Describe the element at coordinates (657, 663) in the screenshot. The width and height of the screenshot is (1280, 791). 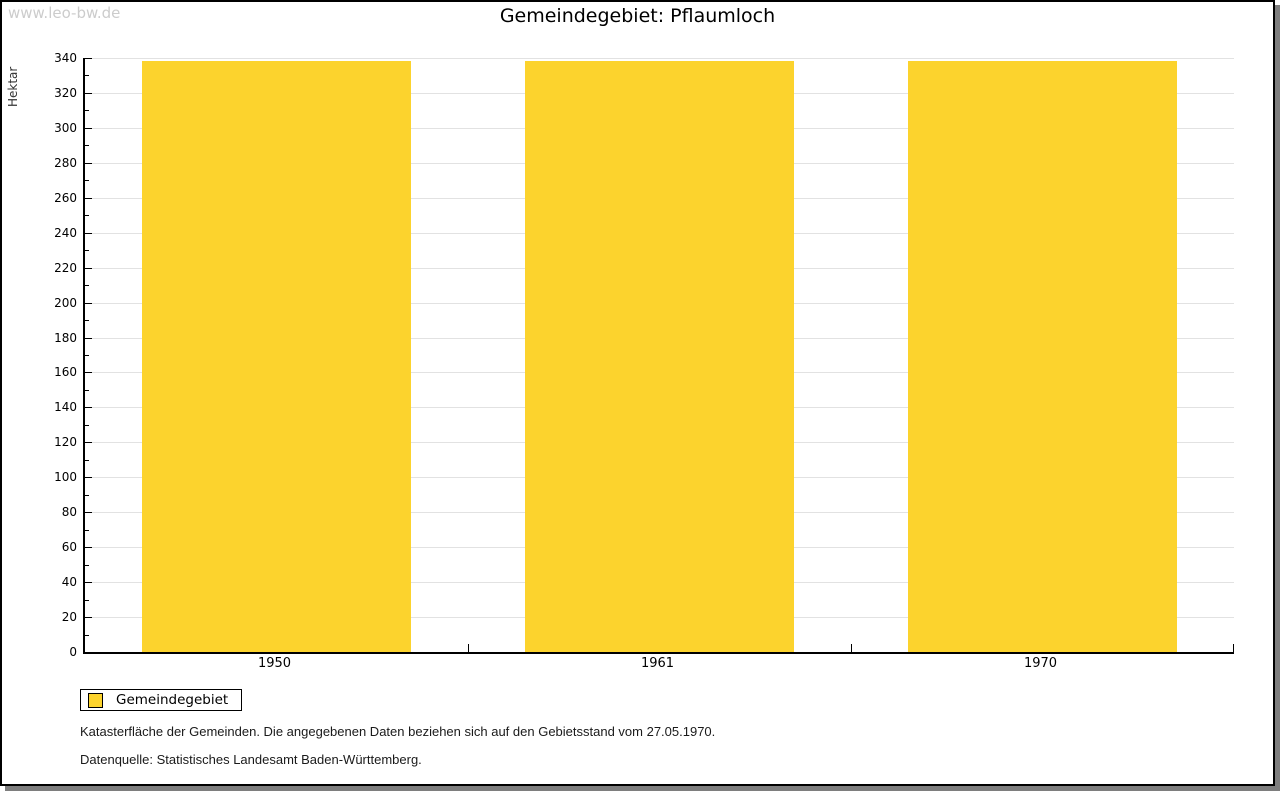
I see `x-tick-label: 1961` at that location.